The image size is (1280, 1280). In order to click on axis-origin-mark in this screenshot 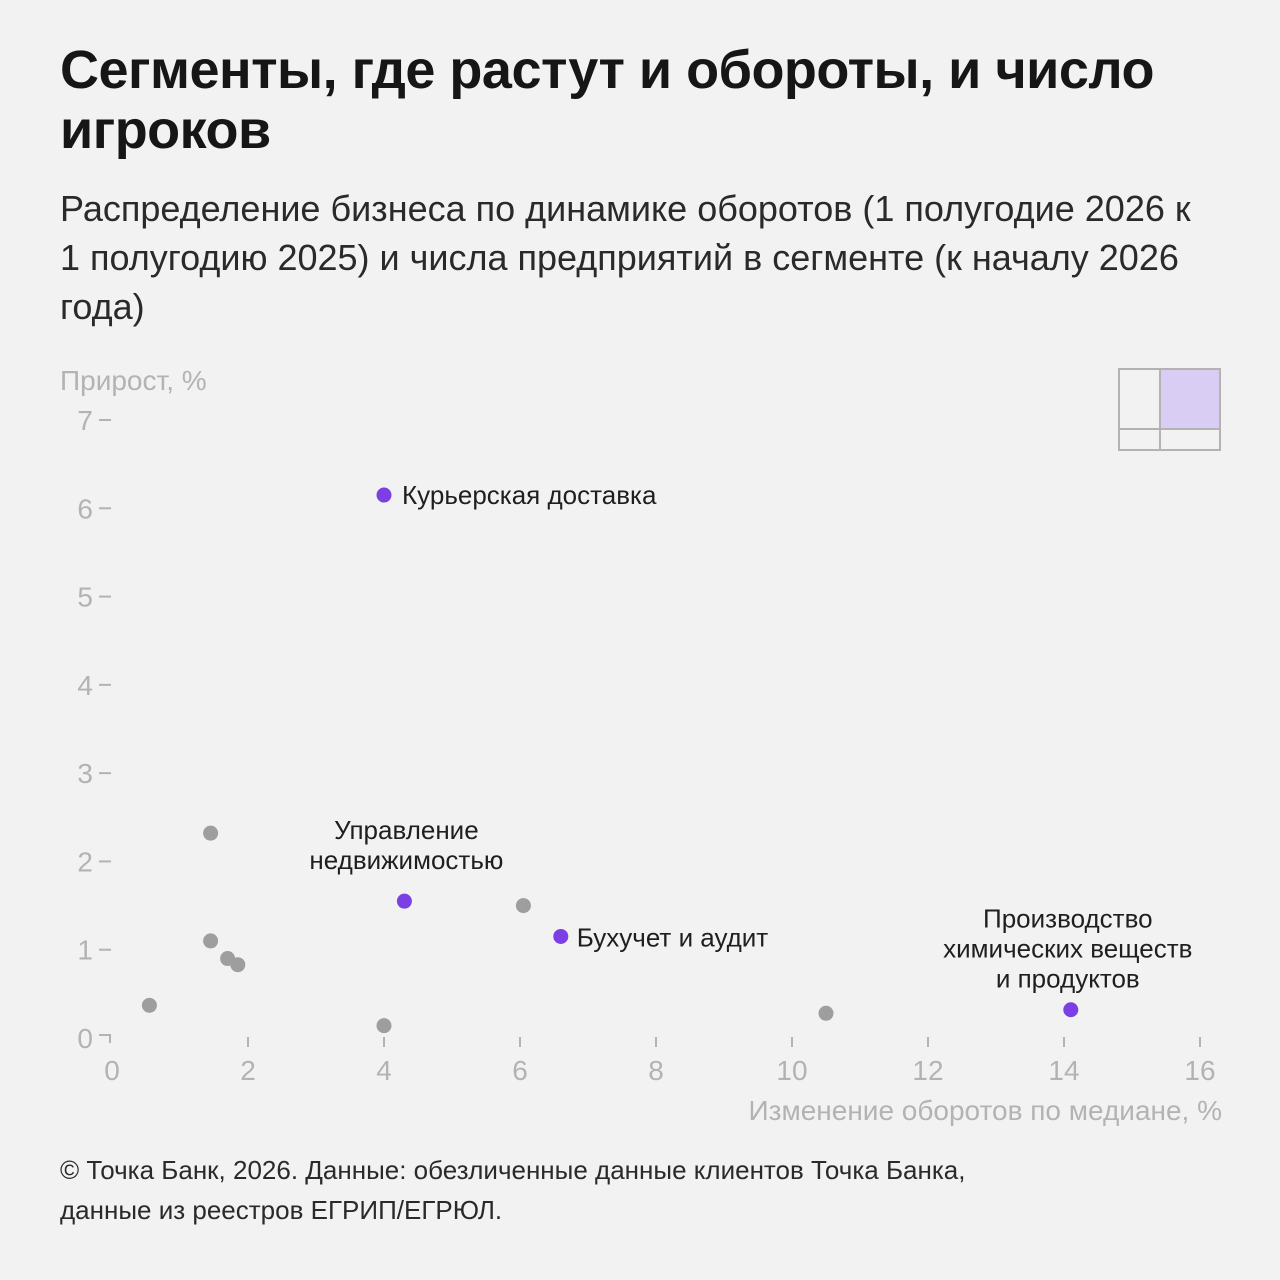, I will do `click(105, 1038)`.